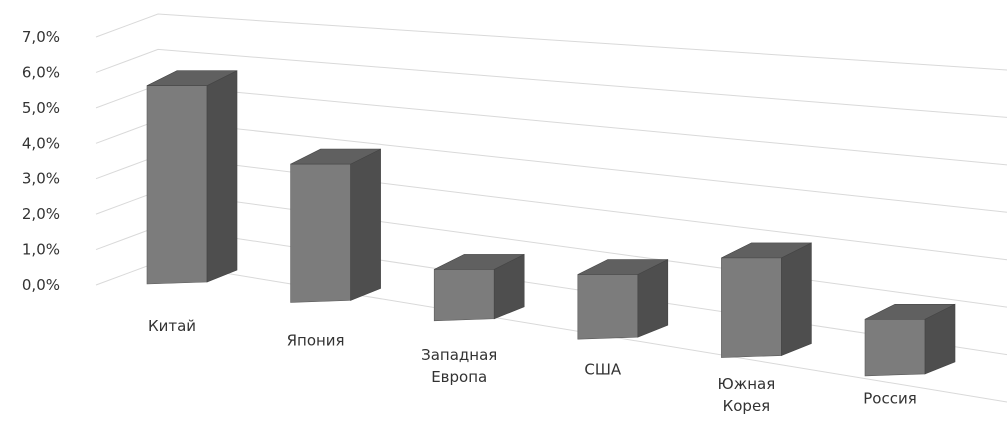 The height and width of the screenshot is (430, 1007). Describe the element at coordinates (41, 179) in the screenshot. I see `y-tick-label: 3,0%` at that location.